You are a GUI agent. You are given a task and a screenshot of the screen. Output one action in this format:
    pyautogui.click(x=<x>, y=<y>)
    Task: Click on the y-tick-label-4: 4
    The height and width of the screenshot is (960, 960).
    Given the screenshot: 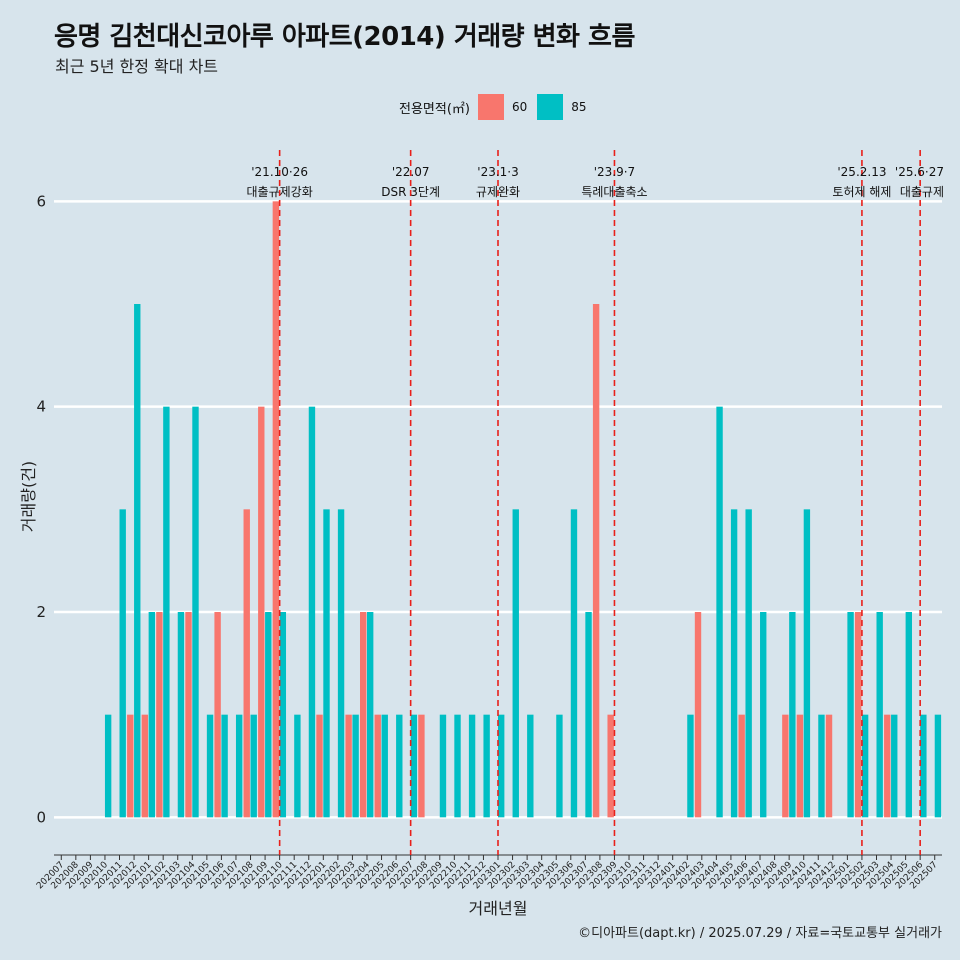 What is the action you would take?
    pyautogui.click(x=41, y=407)
    